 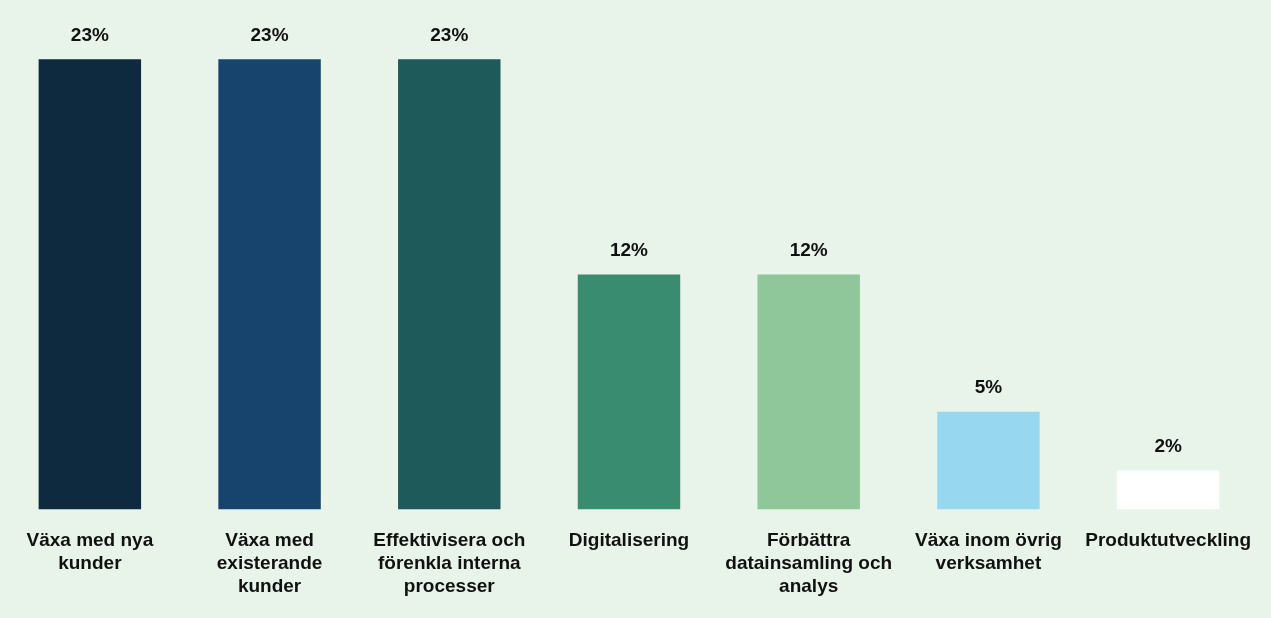 I want to click on x-tick-label: Effektivisera och förenkla interna processer, so click(x=449, y=562).